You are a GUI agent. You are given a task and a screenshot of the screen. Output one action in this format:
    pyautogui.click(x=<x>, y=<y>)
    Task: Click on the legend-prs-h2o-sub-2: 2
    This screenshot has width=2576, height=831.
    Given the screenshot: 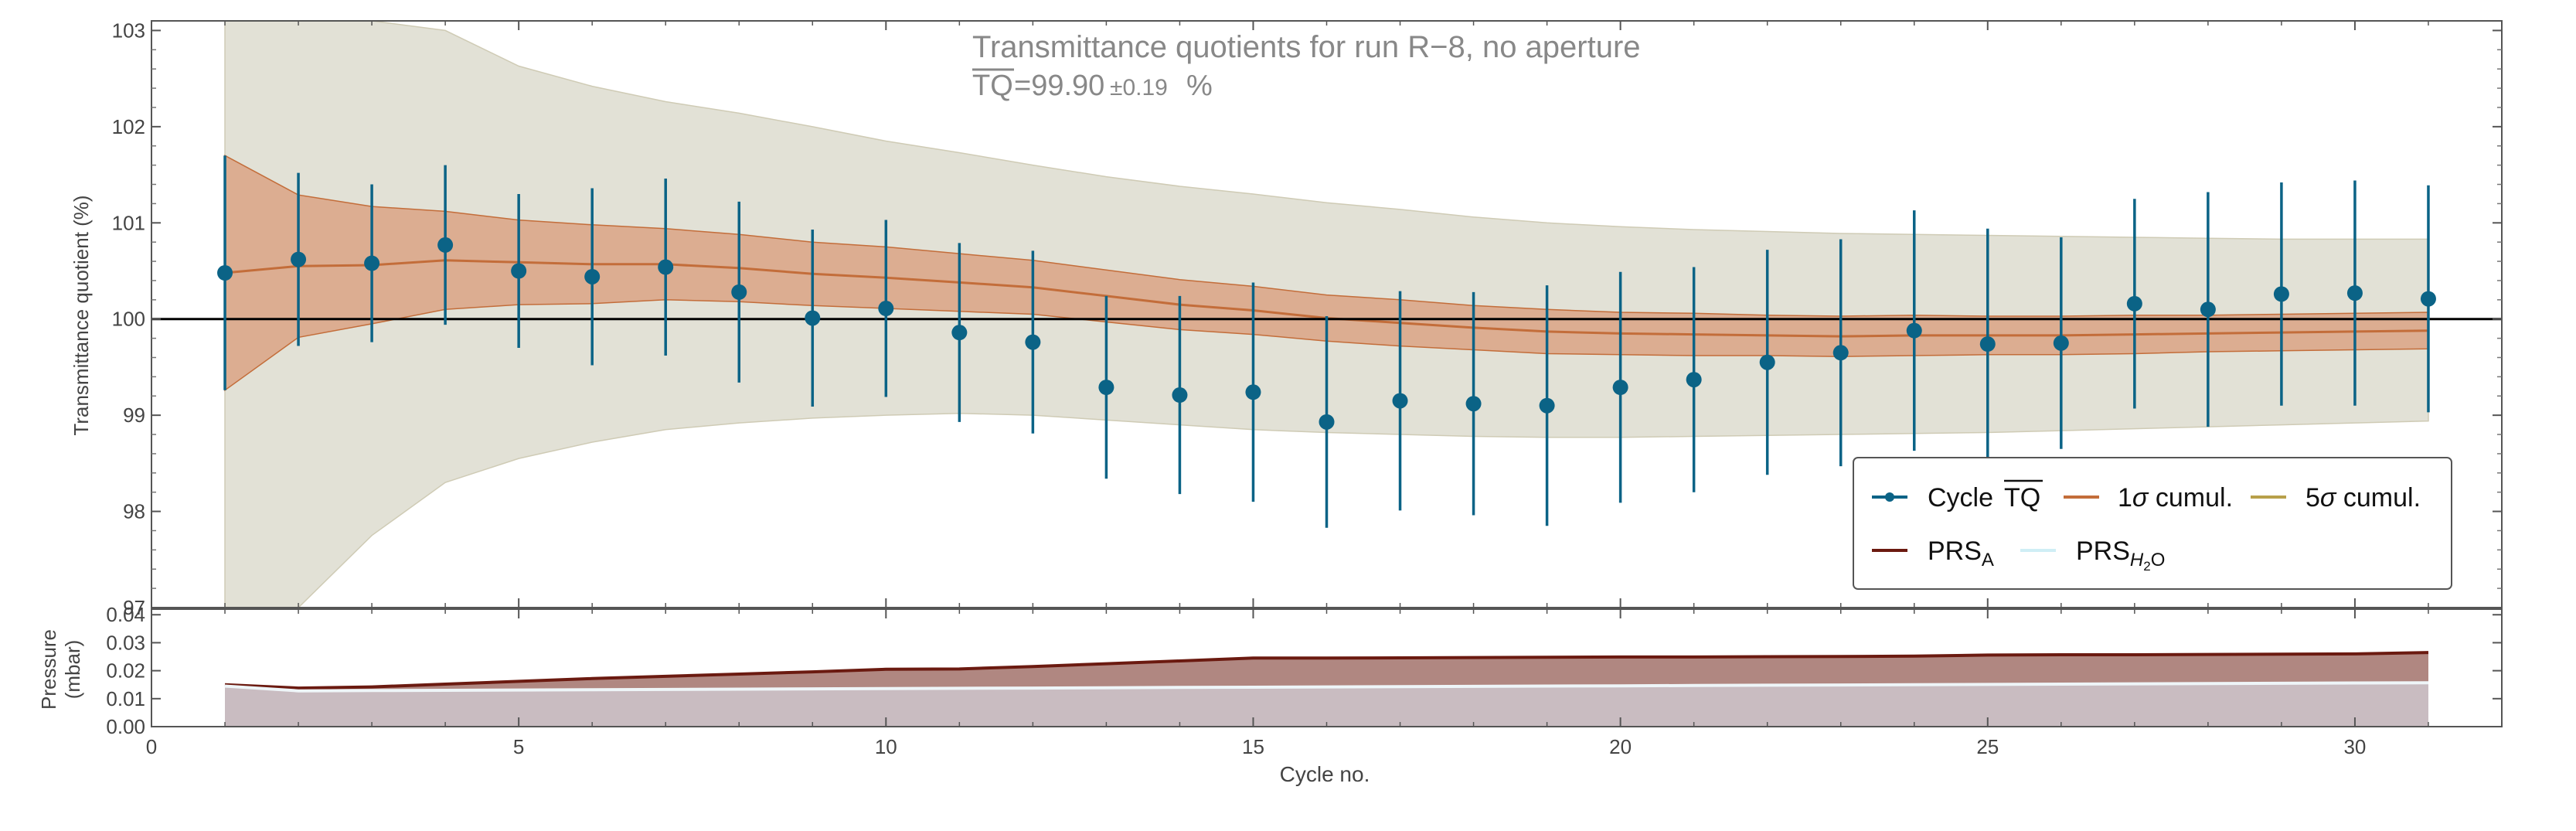 What is the action you would take?
    pyautogui.click(x=2146, y=566)
    